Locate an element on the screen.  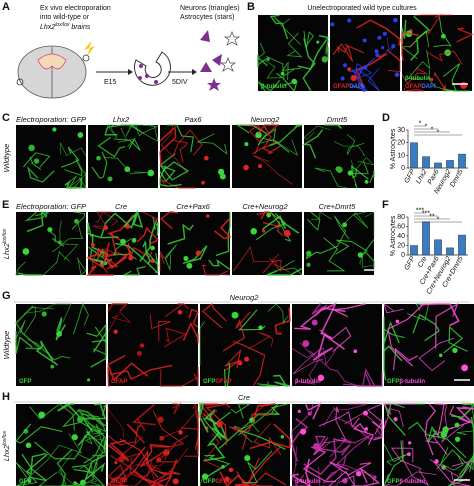
column-header: Neurog2 is located at coordinates (266, 119).